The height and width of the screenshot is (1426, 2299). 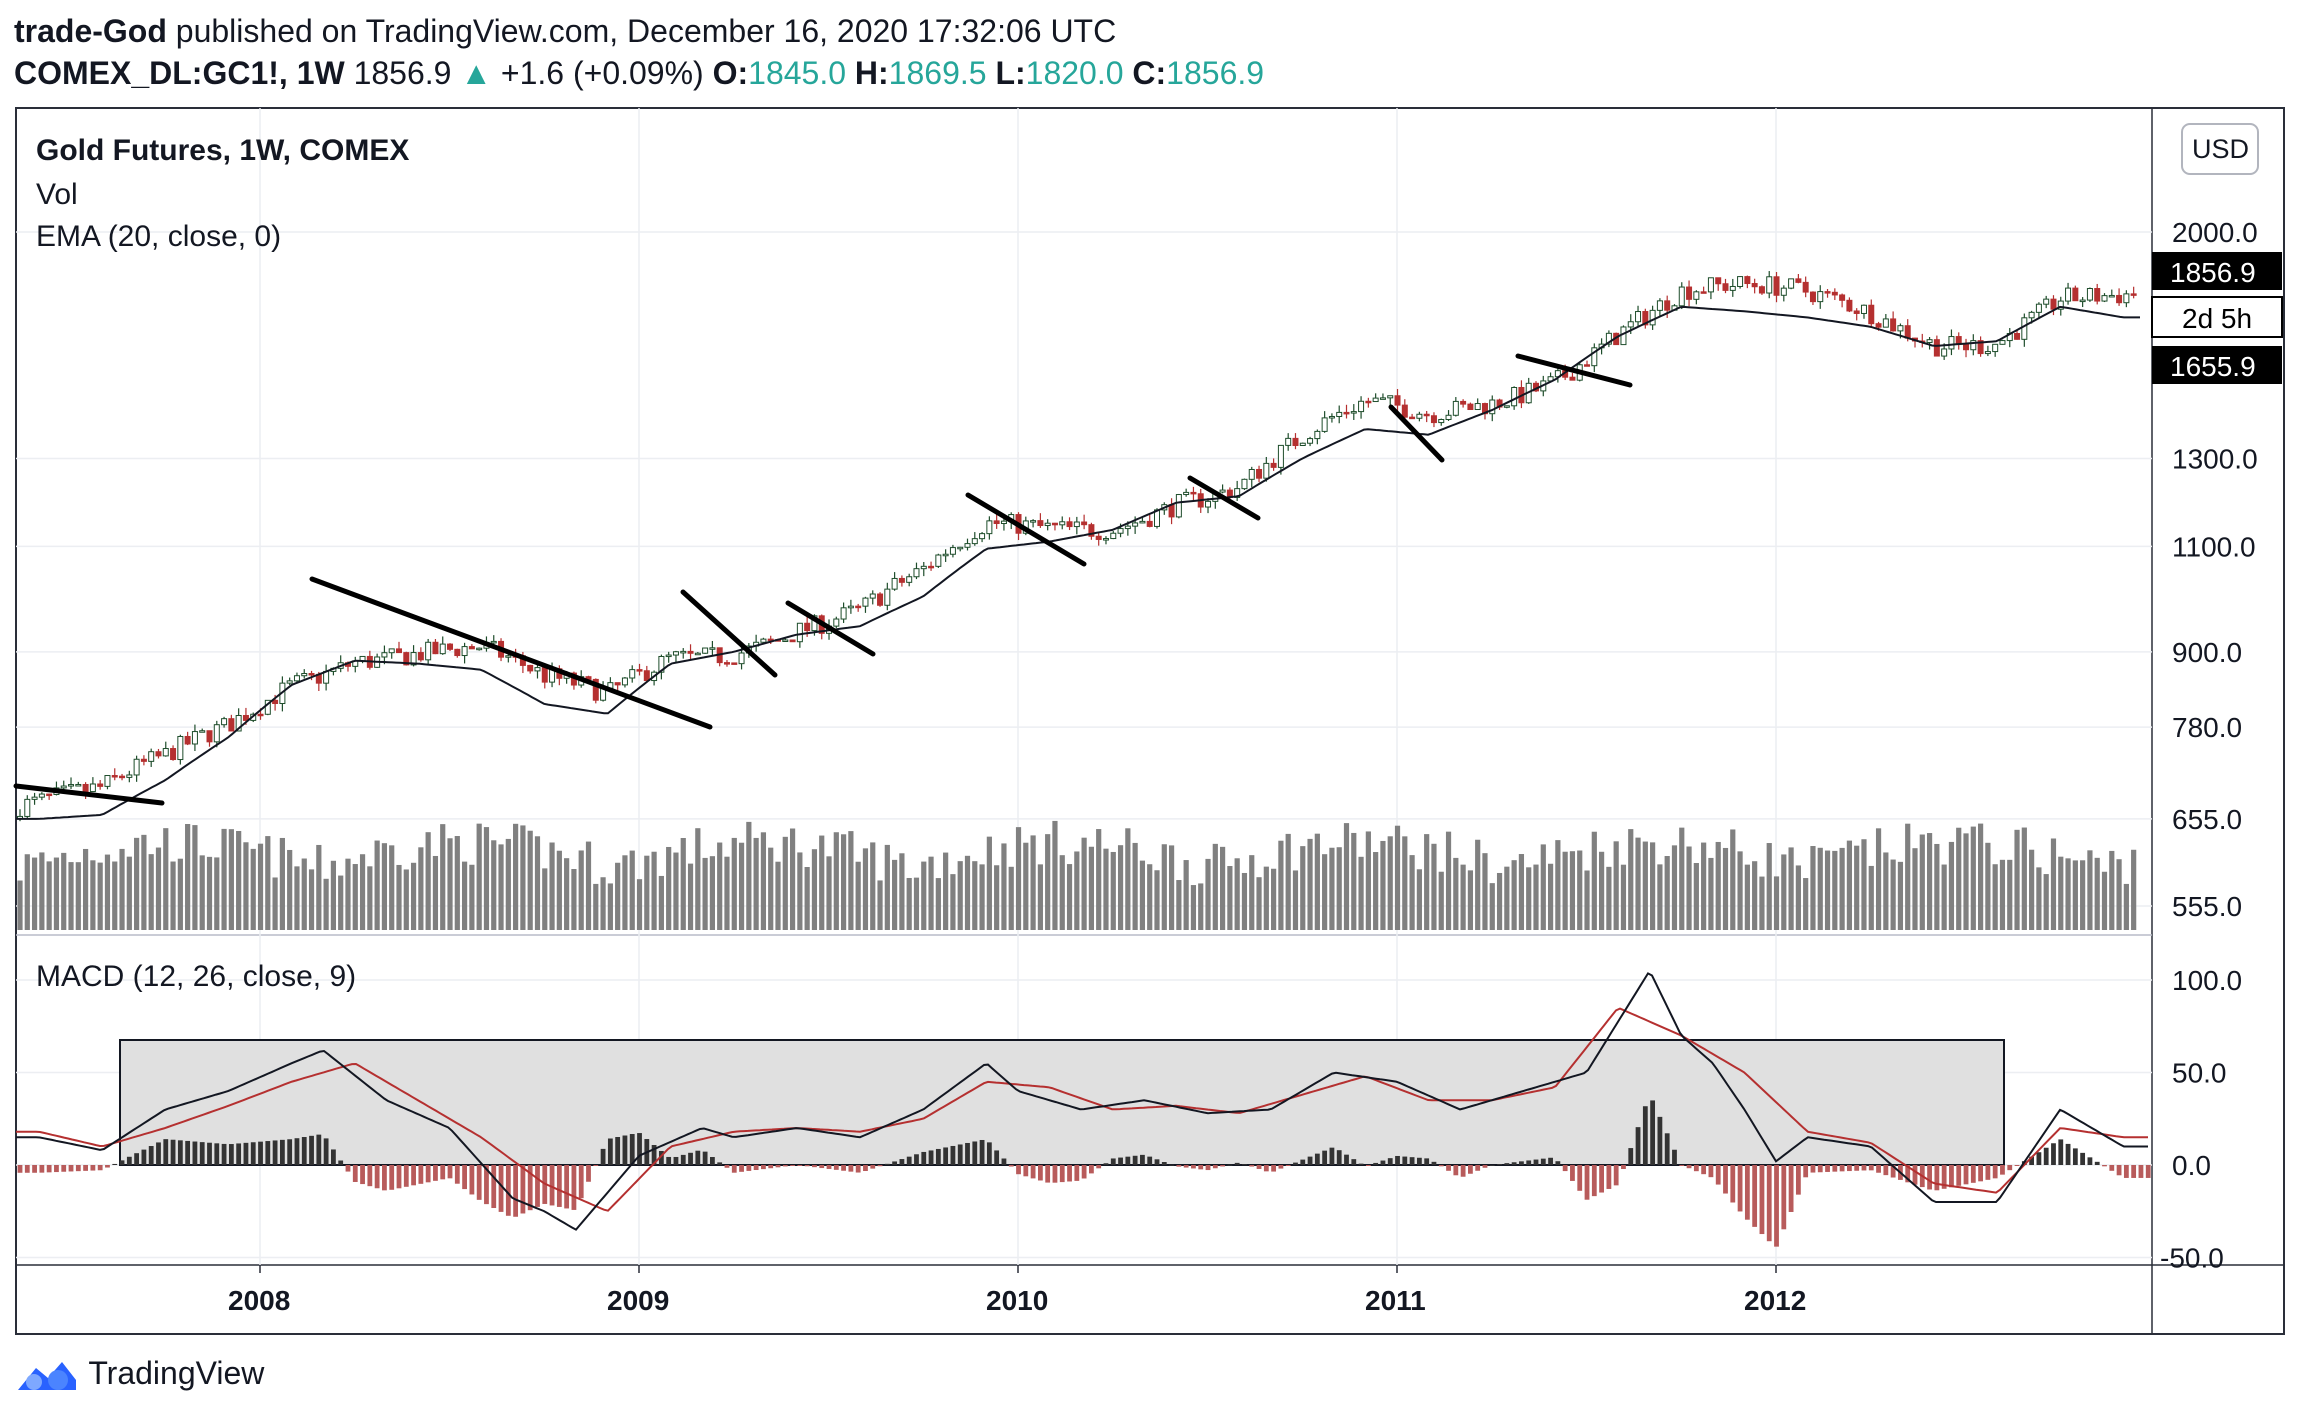 What do you see at coordinates (2220, 149) in the screenshot?
I see `currency-button` at bounding box center [2220, 149].